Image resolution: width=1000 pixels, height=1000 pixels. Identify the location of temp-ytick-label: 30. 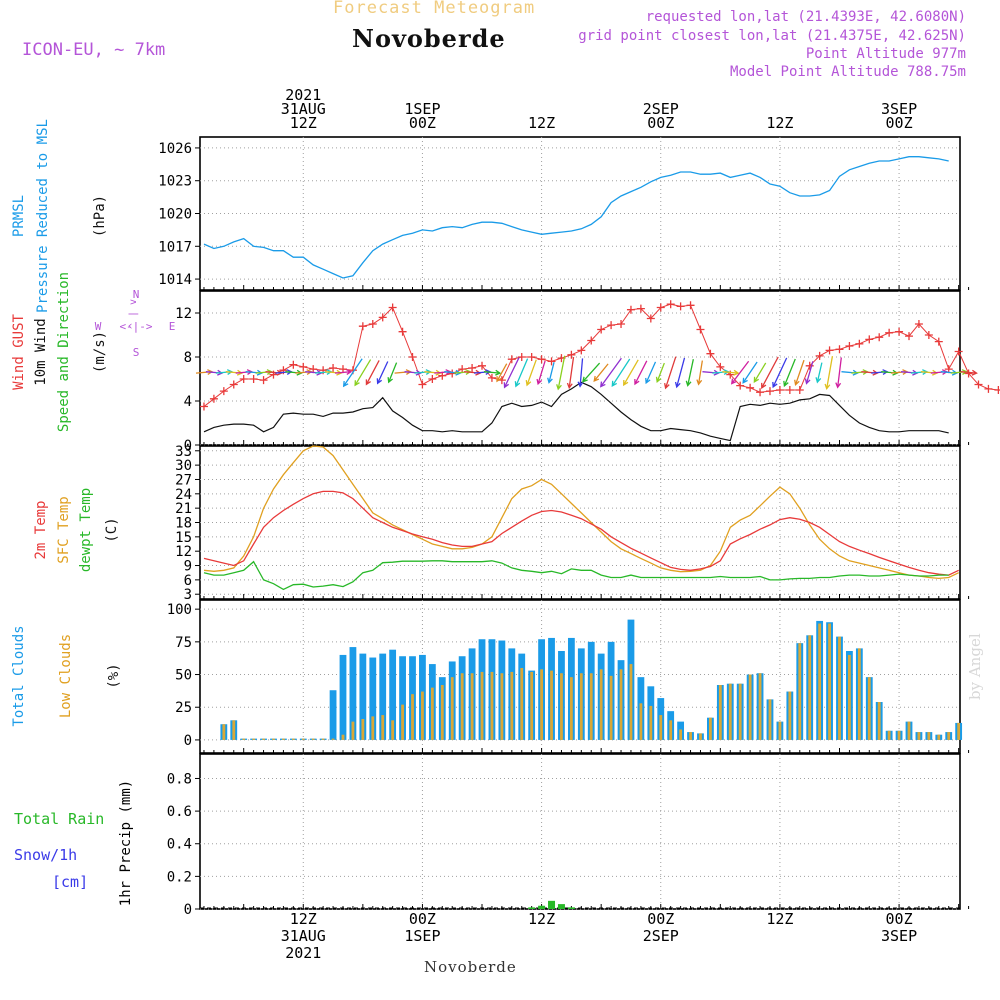
(183, 466).